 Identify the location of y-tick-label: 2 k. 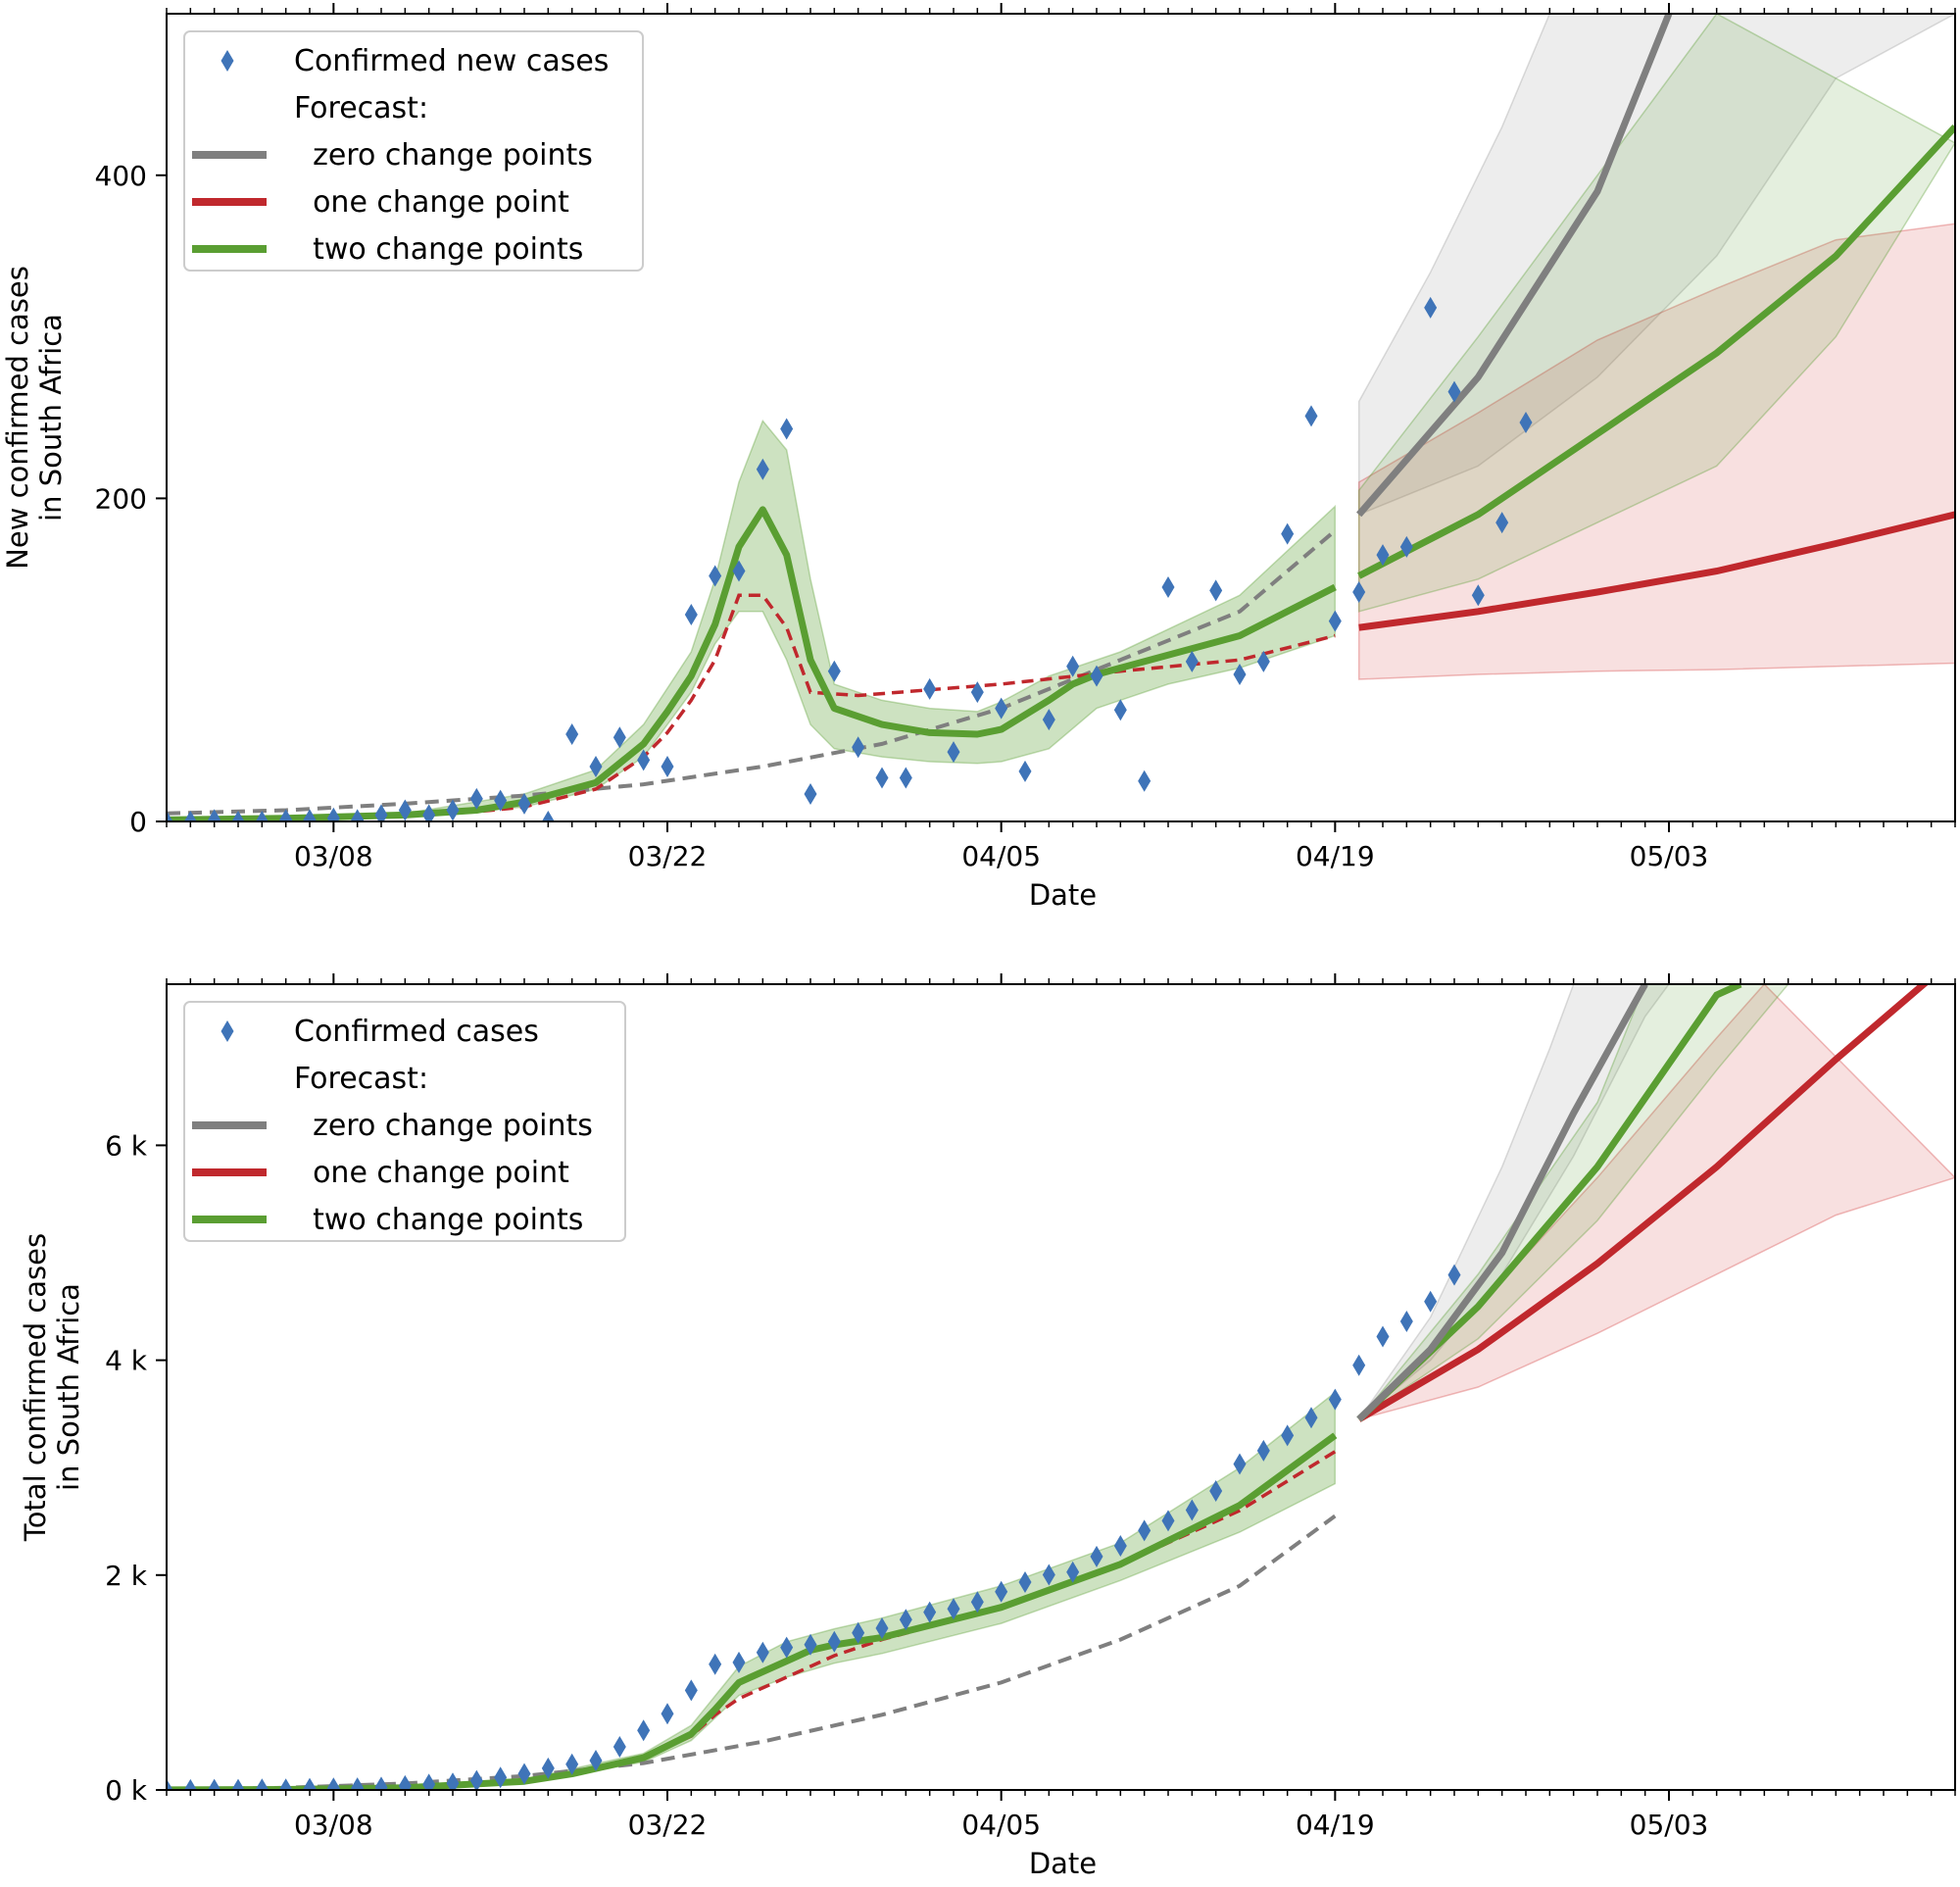
(127, 1576).